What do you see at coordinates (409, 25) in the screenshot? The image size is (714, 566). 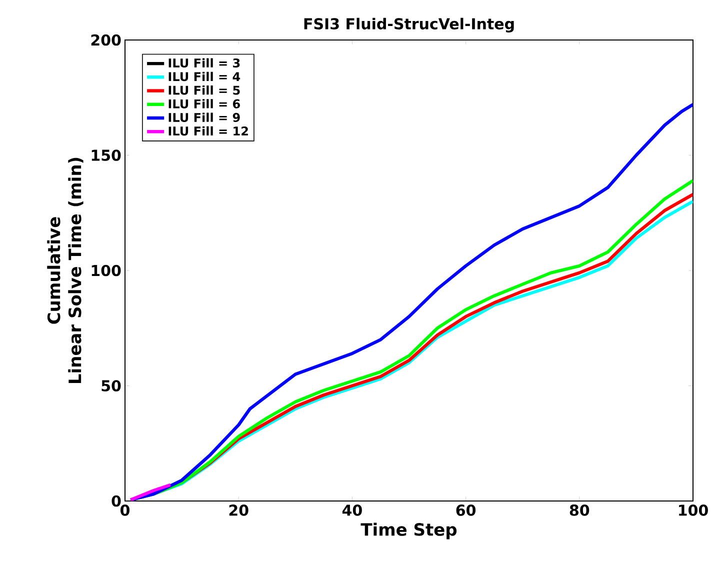 I see `chart-title: FSI3 Fluid-StrucVel-Integ` at bounding box center [409, 25].